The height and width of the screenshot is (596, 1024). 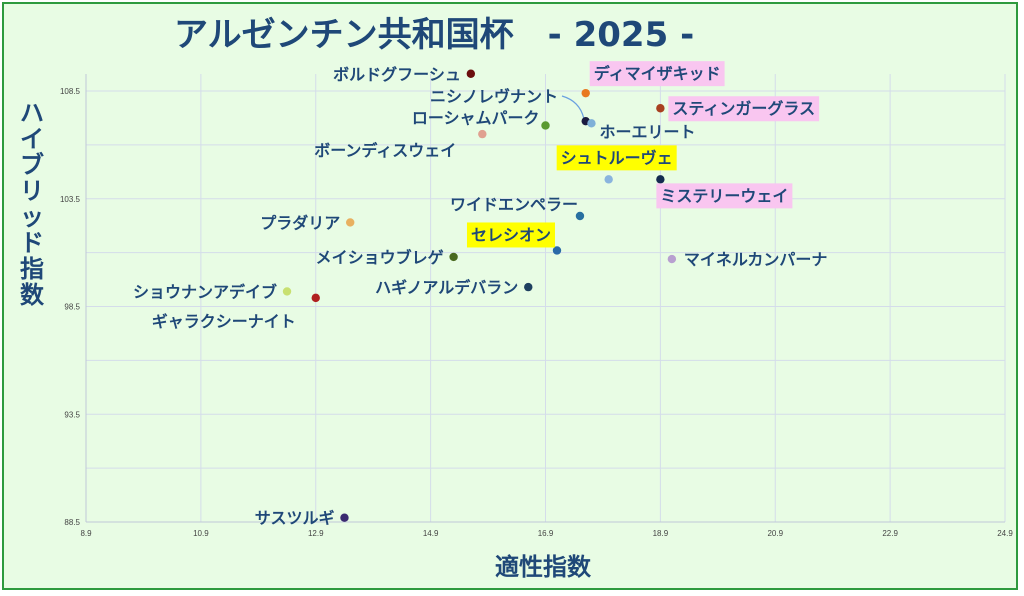 What do you see at coordinates (514, 204) in the screenshot?
I see `point-label: ワイドエンペラー` at bounding box center [514, 204].